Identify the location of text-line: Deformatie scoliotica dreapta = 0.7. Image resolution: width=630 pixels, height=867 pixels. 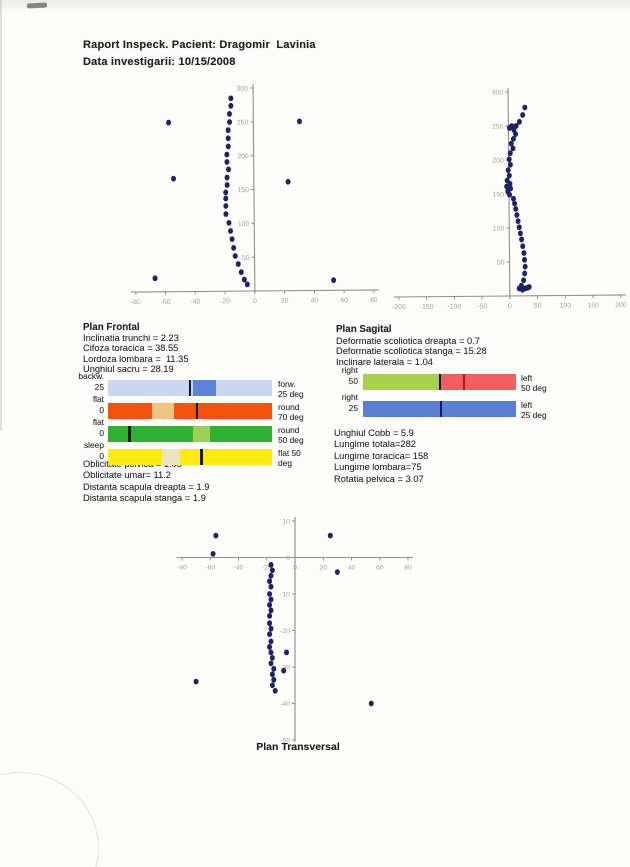
(408, 341).